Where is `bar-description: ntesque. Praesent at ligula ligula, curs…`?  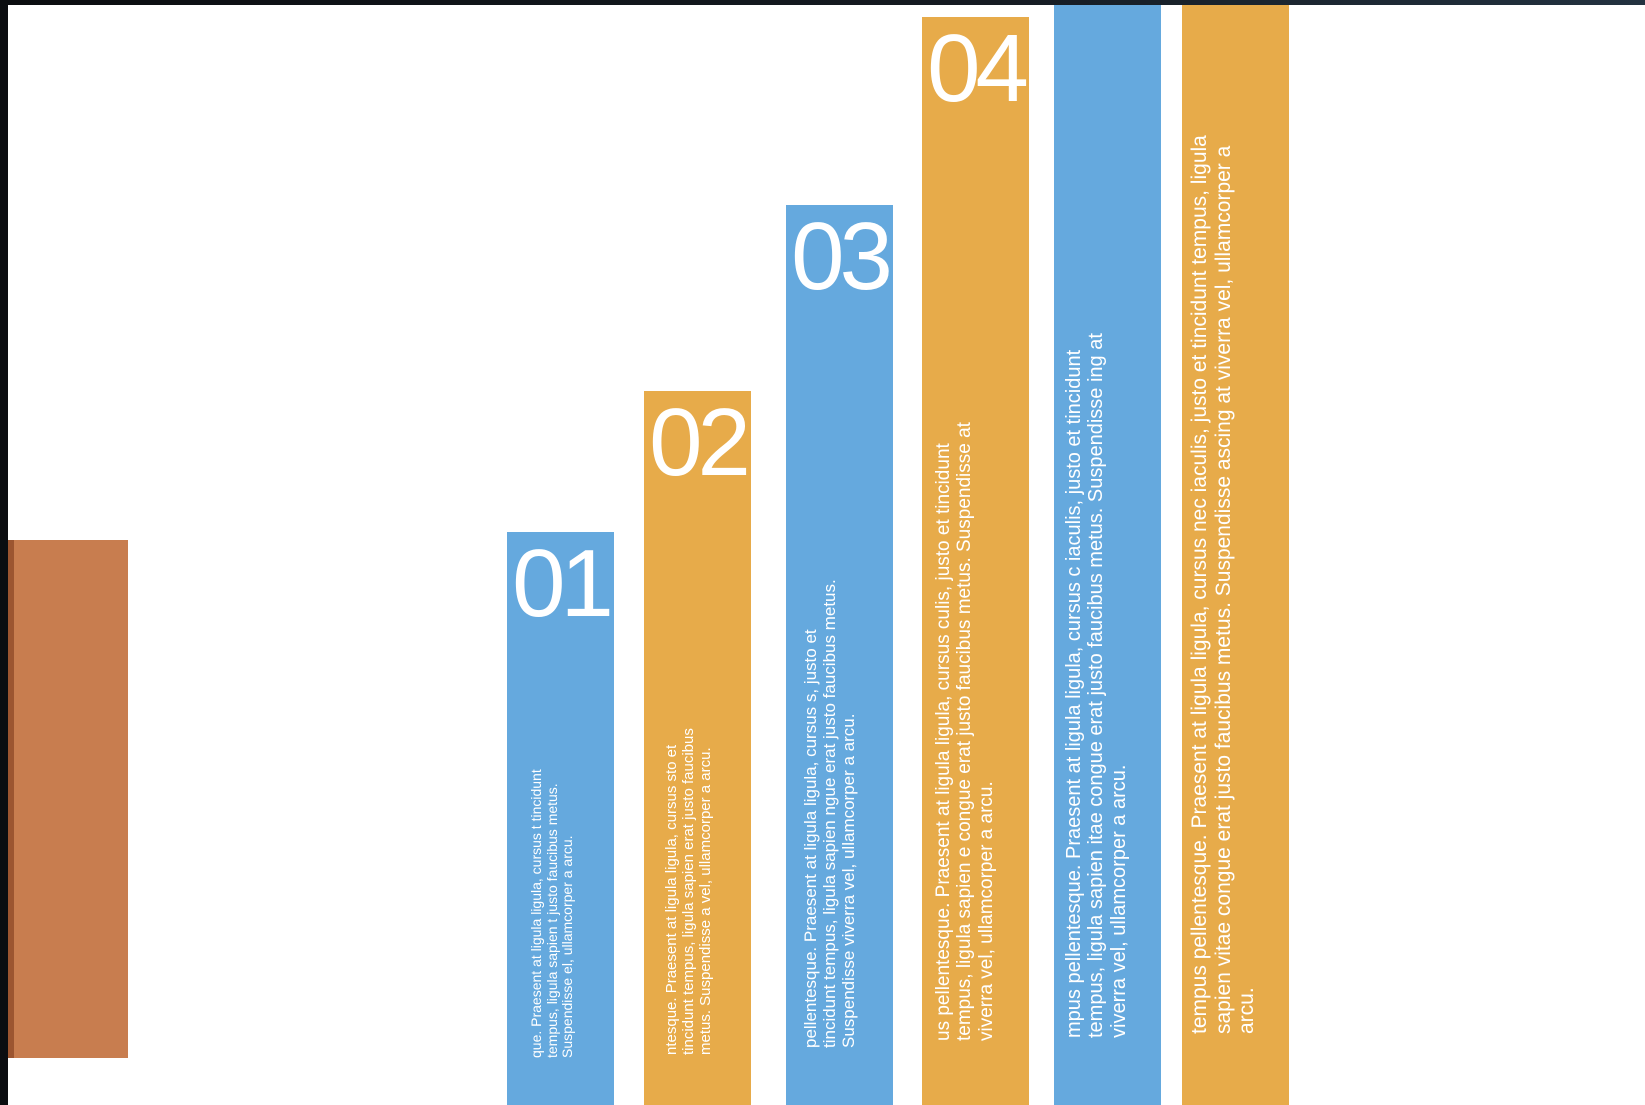
bar-description: ntesque. Praesent at ligula ligula, curs… is located at coordinates (688, 891).